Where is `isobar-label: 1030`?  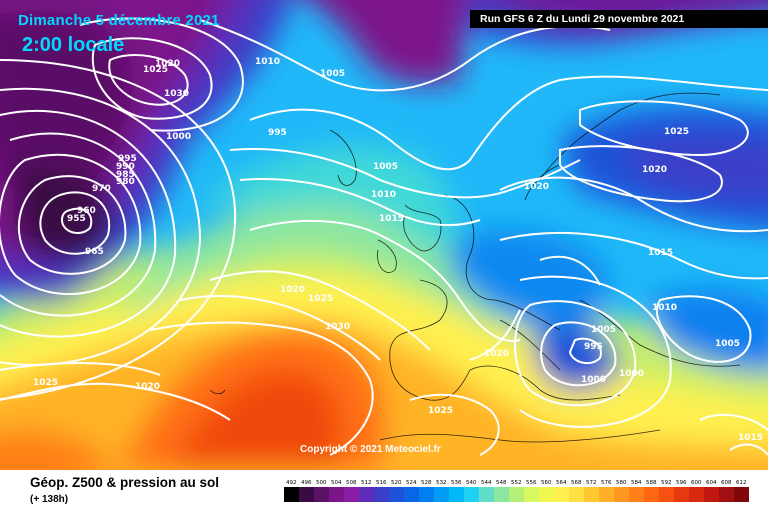 isobar-label: 1030 is located at coordinates (176, 94).